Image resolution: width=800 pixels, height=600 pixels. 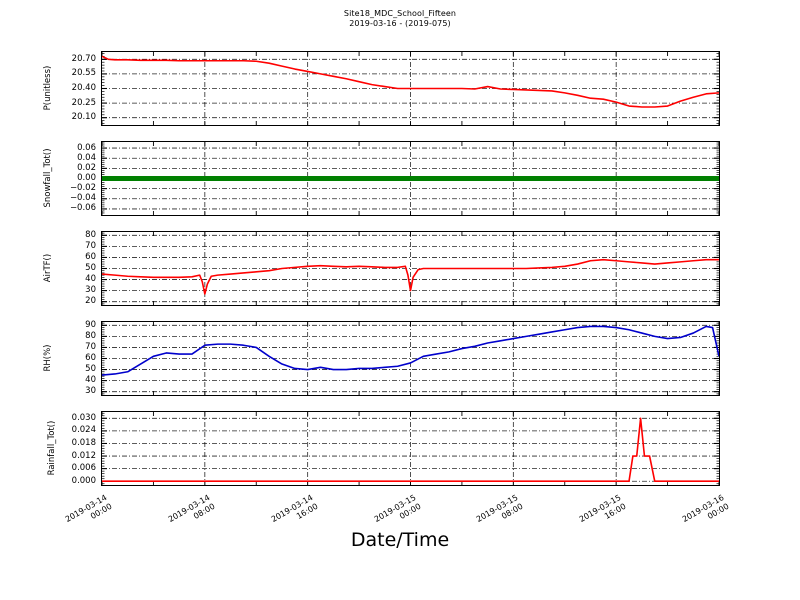 I want to click on figure-title-line2: 2019-03-16 - (2019-075), so click(x=400, y=23).